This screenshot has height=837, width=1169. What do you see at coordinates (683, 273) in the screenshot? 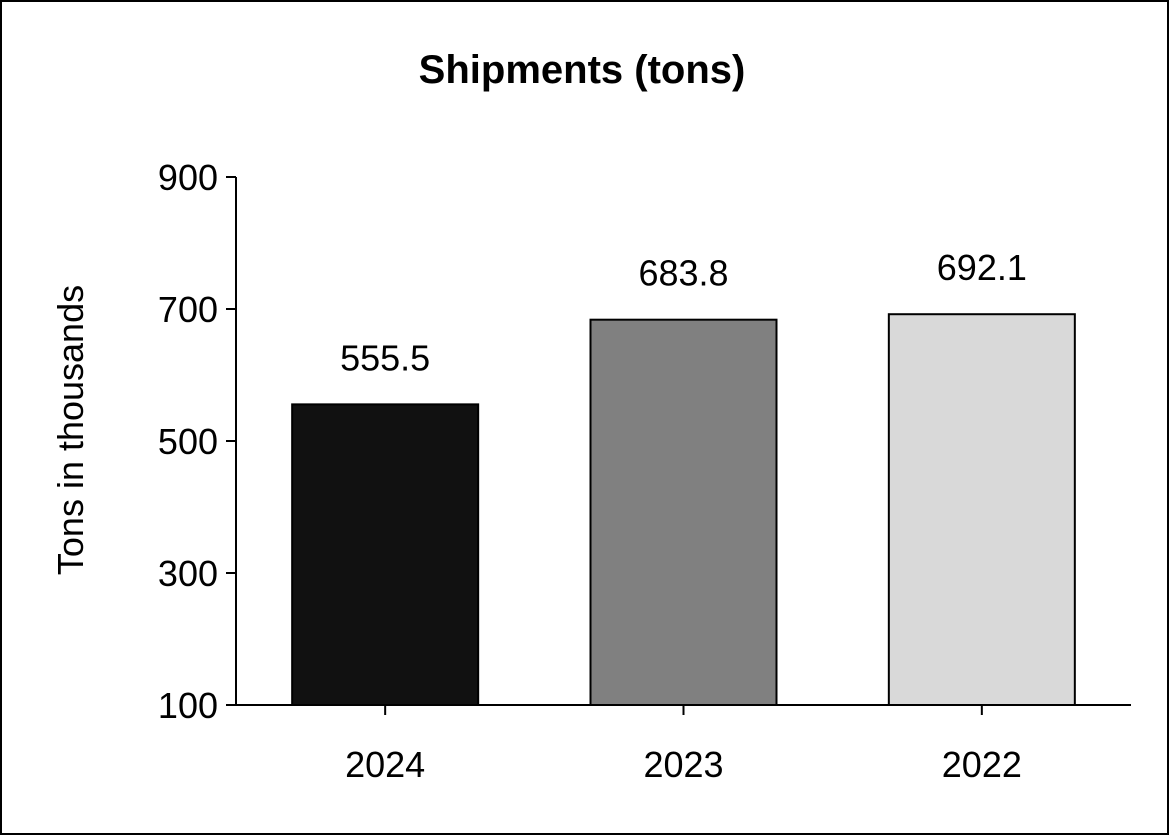
I see `data-label-2023: 683.8` at bounding box center [683, 273].